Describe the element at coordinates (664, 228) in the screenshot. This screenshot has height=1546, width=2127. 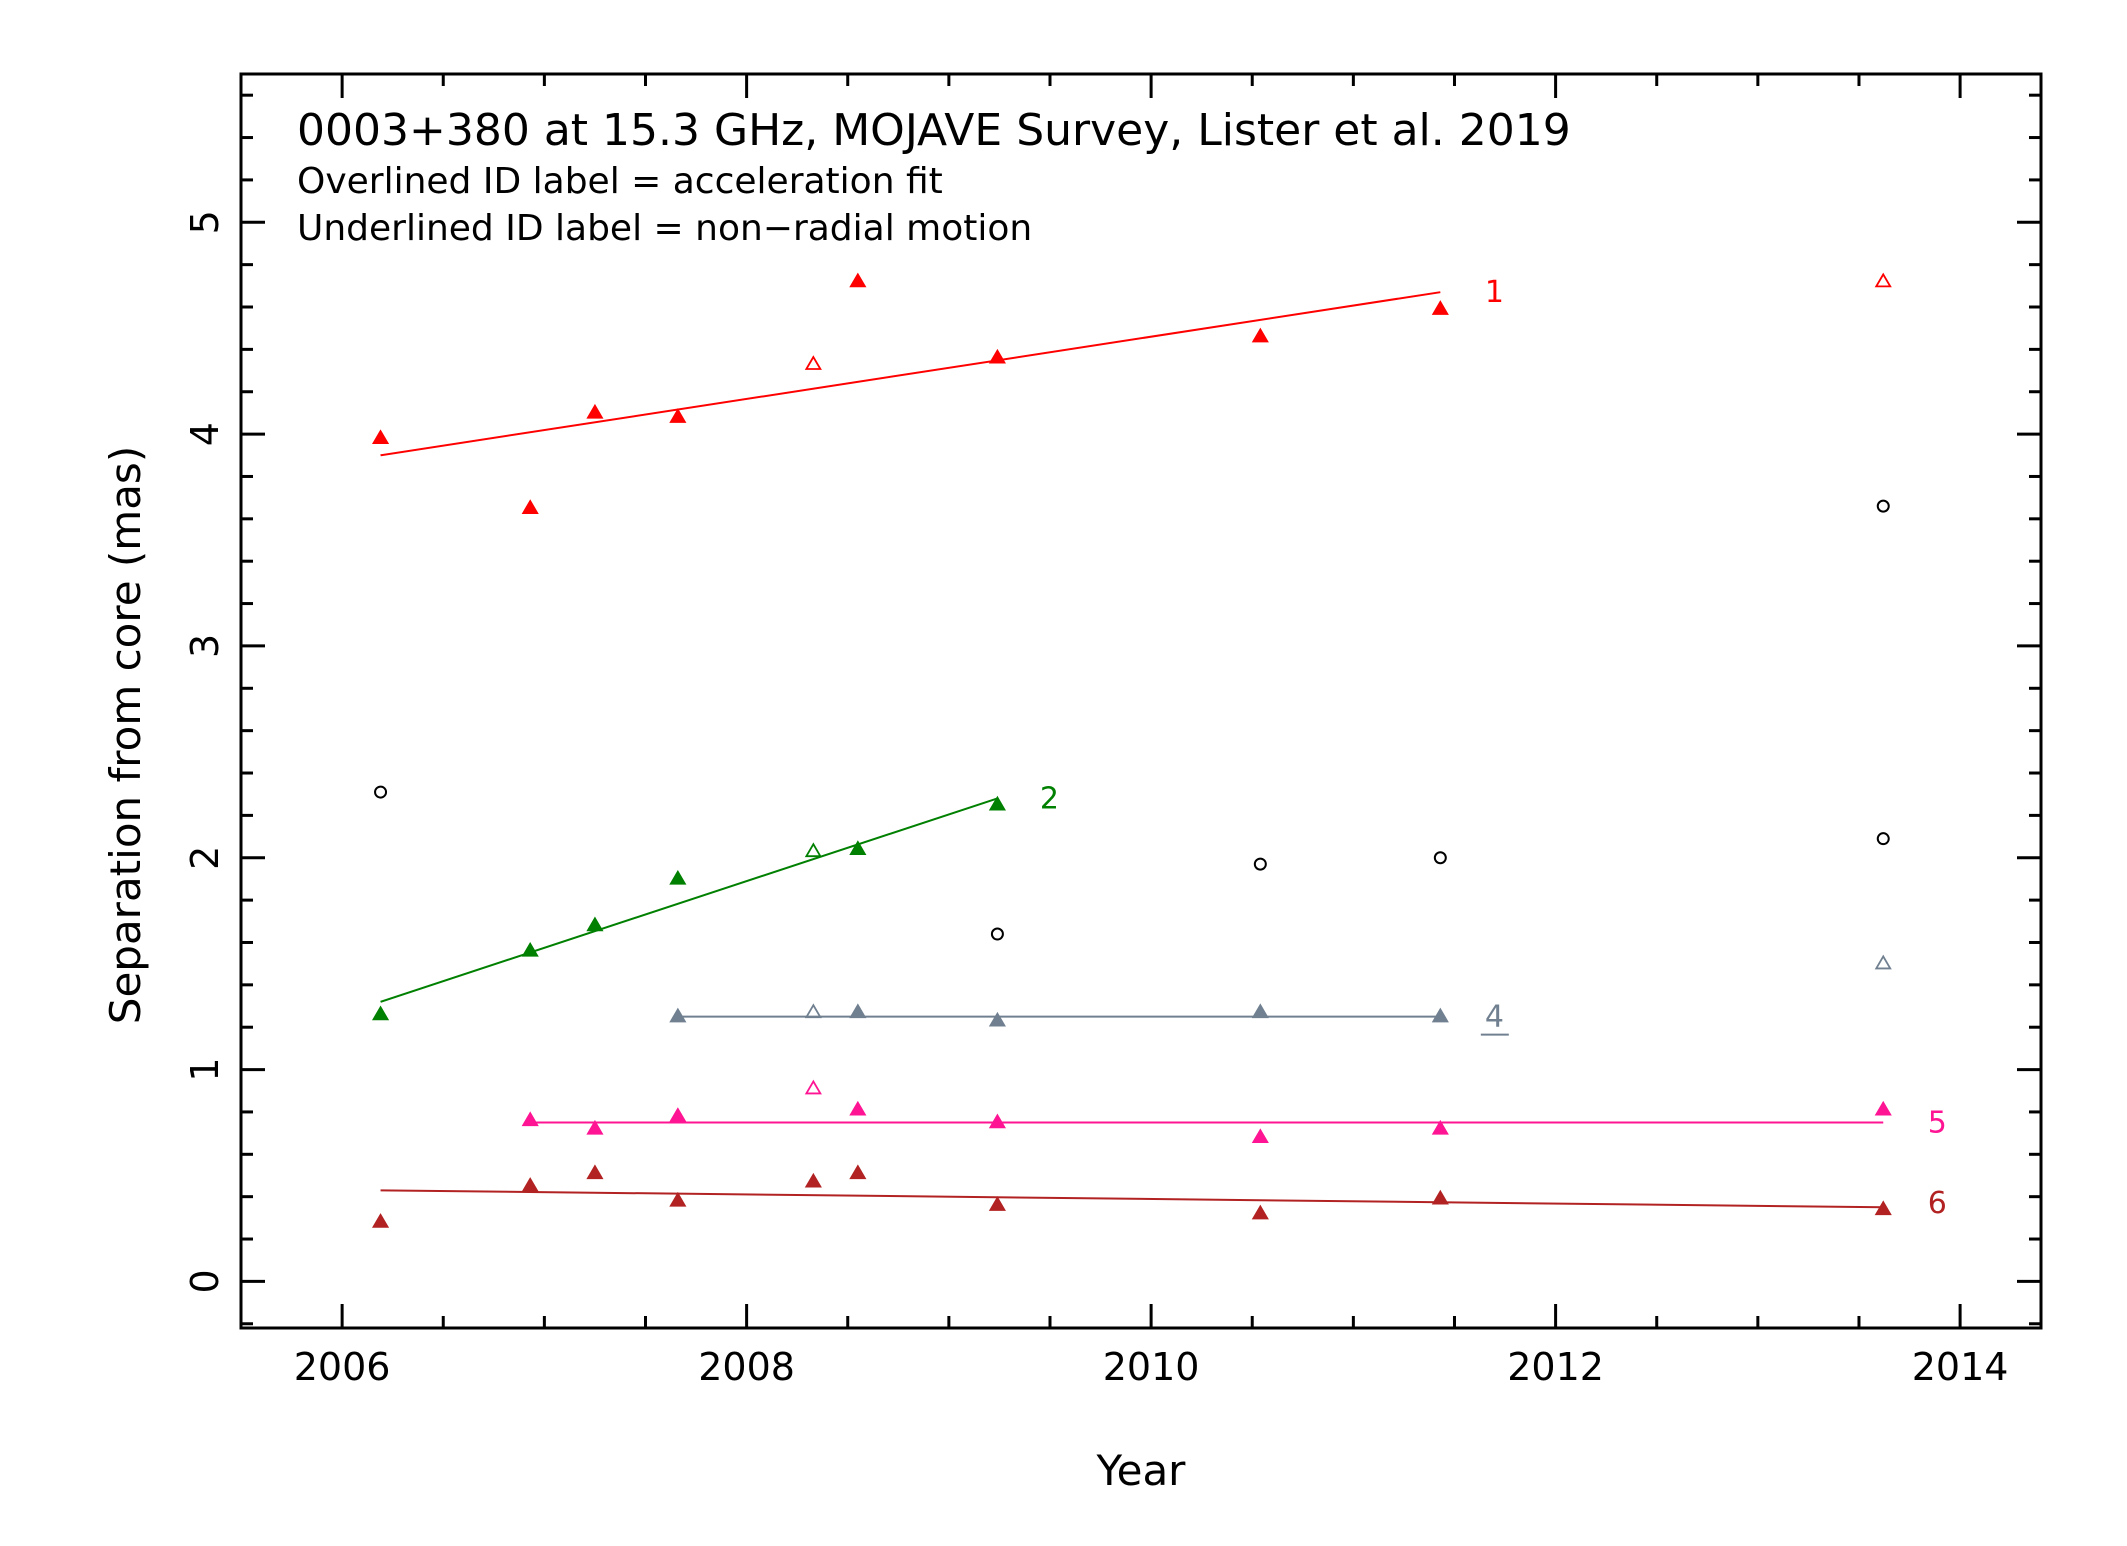
I see `chart-subtitle-2: Underlined ID label = non−radial motion` at that location.